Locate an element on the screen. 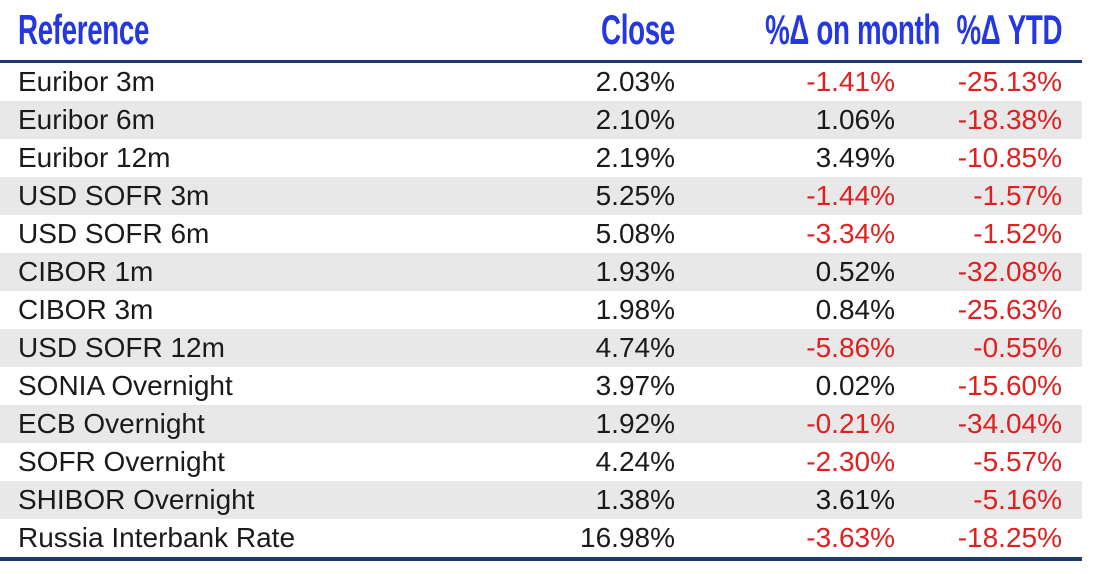 The width and height of the screenshot is (1094, 574). table-header: Reference Close %Δ on month %Δ YTD is located at coordinates (541, 31).